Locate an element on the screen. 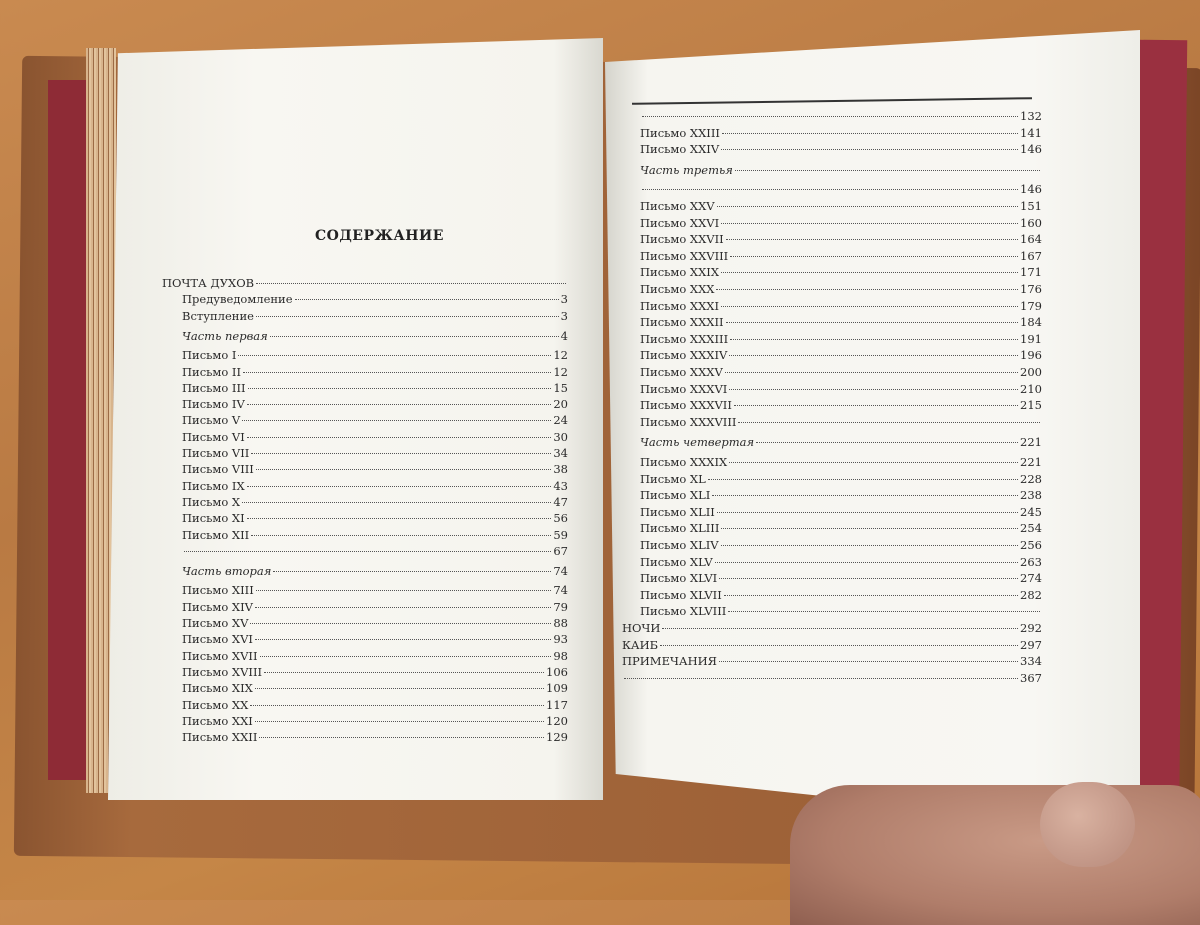 This screenshot has width=1200, height=925. toc-entry: Письмо XIV 79 is located at coordinates (375, 608).